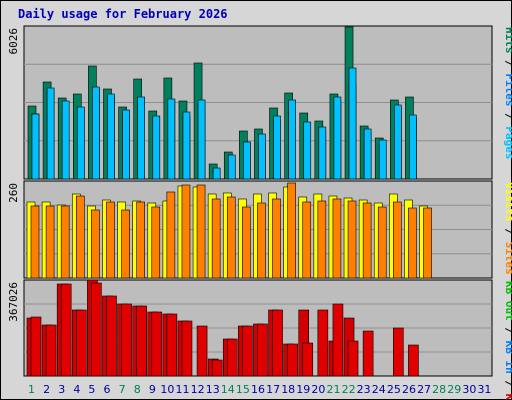  I want to click on day-label-25: 25, so click(394, 389).